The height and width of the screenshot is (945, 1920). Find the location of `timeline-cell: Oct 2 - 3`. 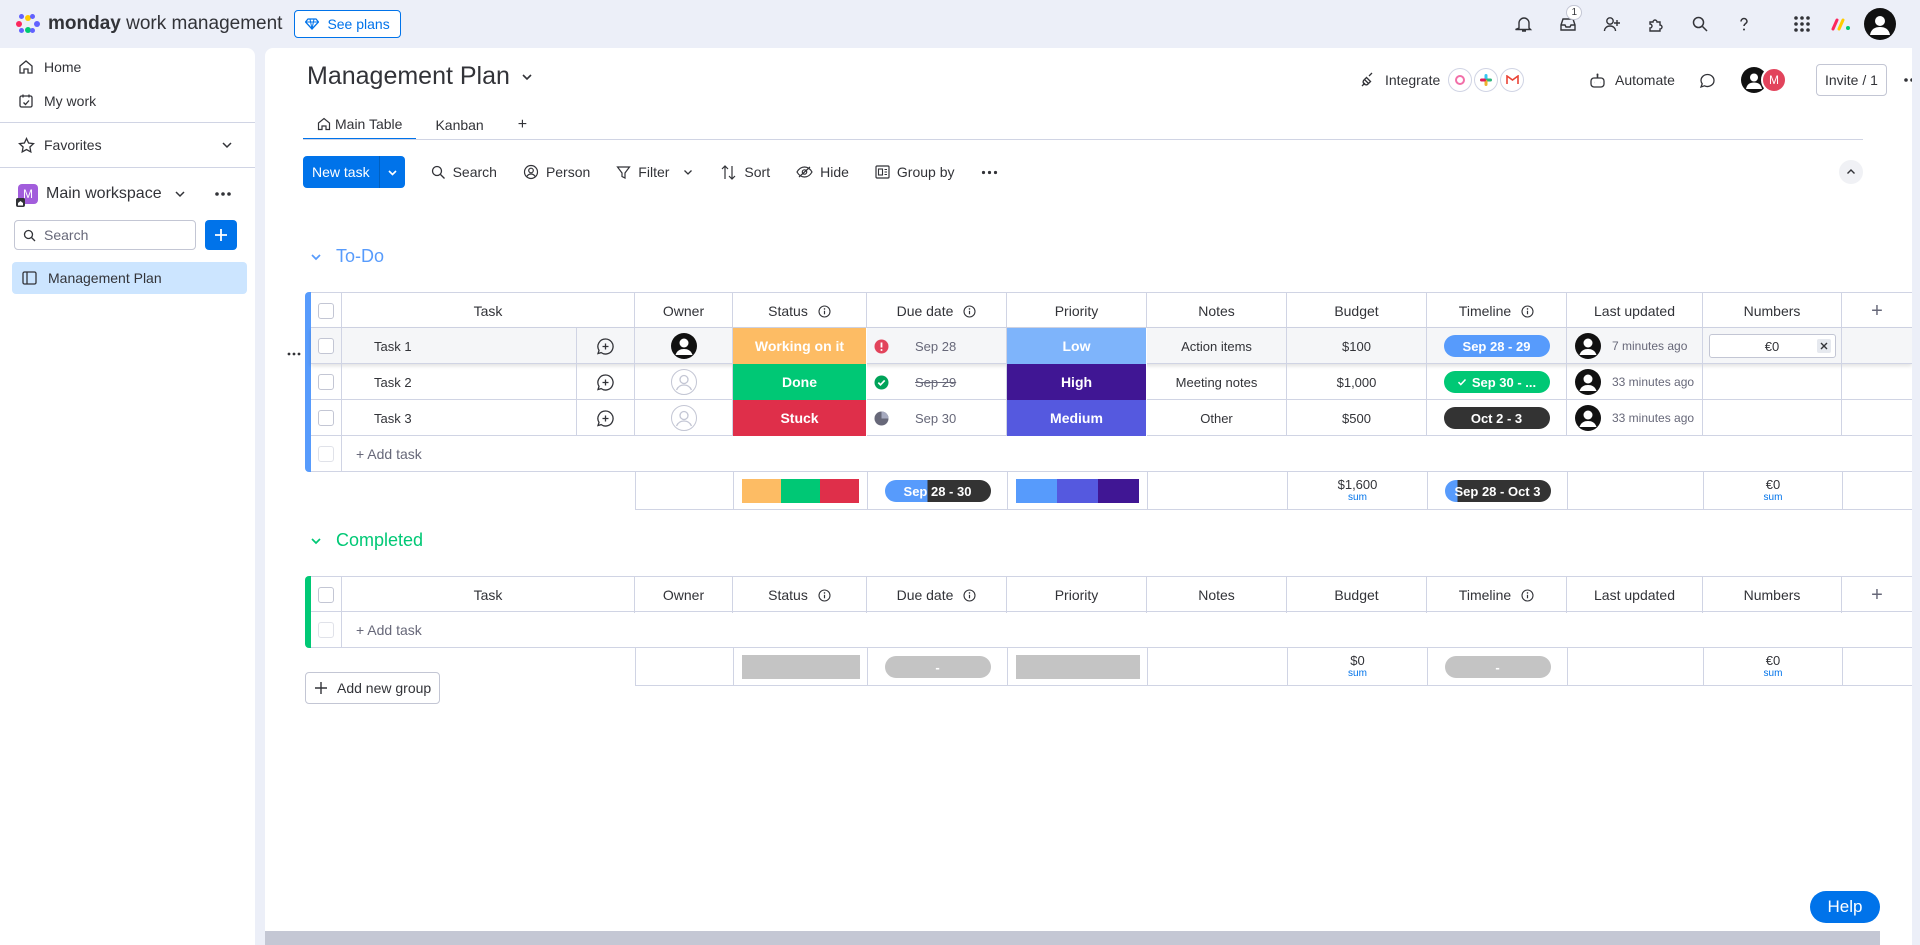

timeline-cell: Oct 2 - 3 is located at coordinates (1497, 418).